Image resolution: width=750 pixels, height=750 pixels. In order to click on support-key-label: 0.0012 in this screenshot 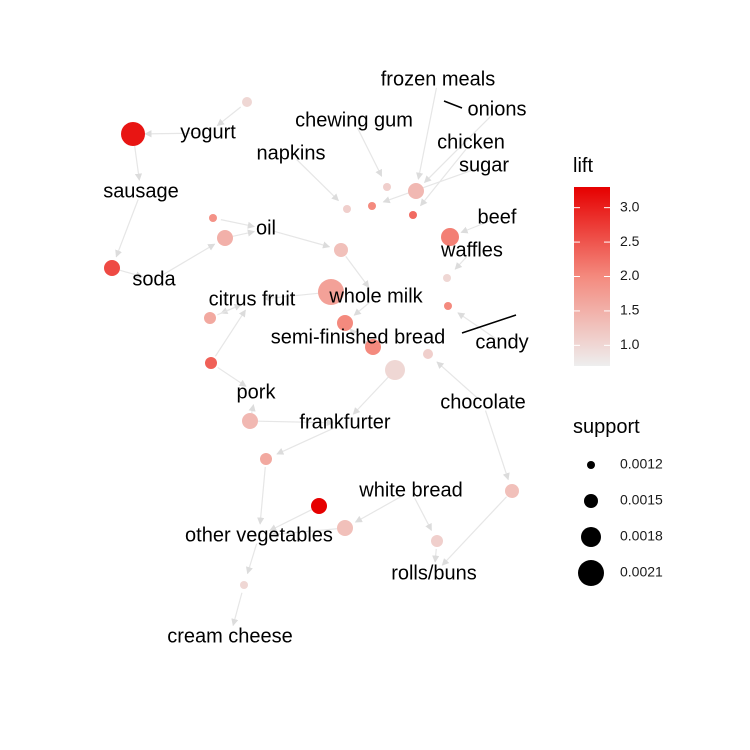, I will do `click(641, 464)`.